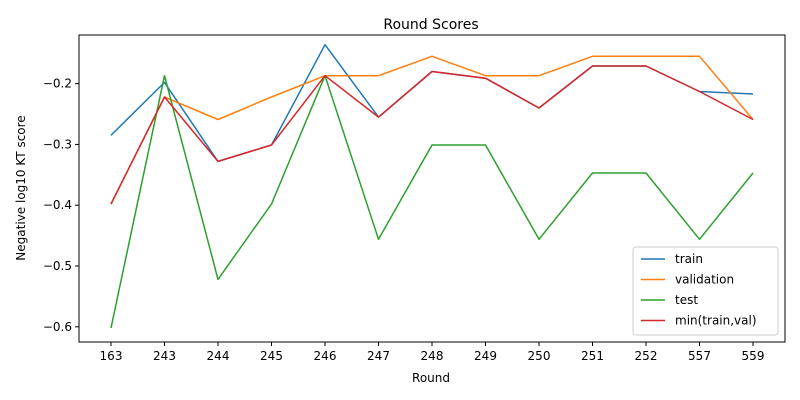 This screenshot has height=400, width=800. What do you see at coordinates (325, 356) in the screenshot?
I see `x-tick-label: 246` at bounding box center [325, 356].